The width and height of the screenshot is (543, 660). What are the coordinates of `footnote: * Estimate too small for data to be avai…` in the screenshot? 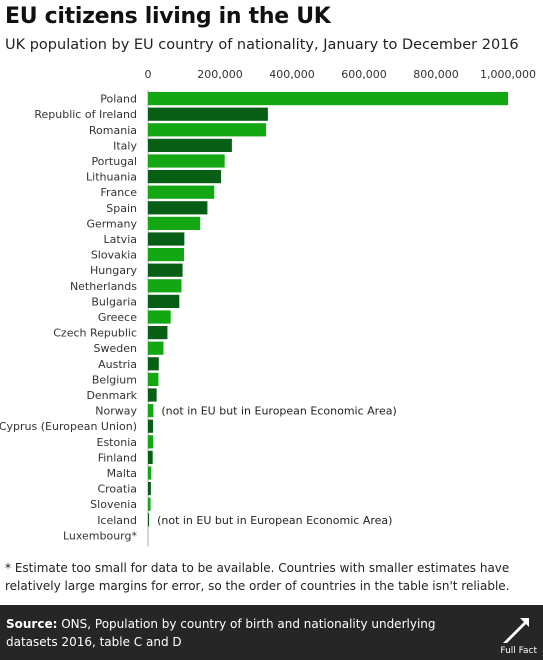 It's located at (257, 577).